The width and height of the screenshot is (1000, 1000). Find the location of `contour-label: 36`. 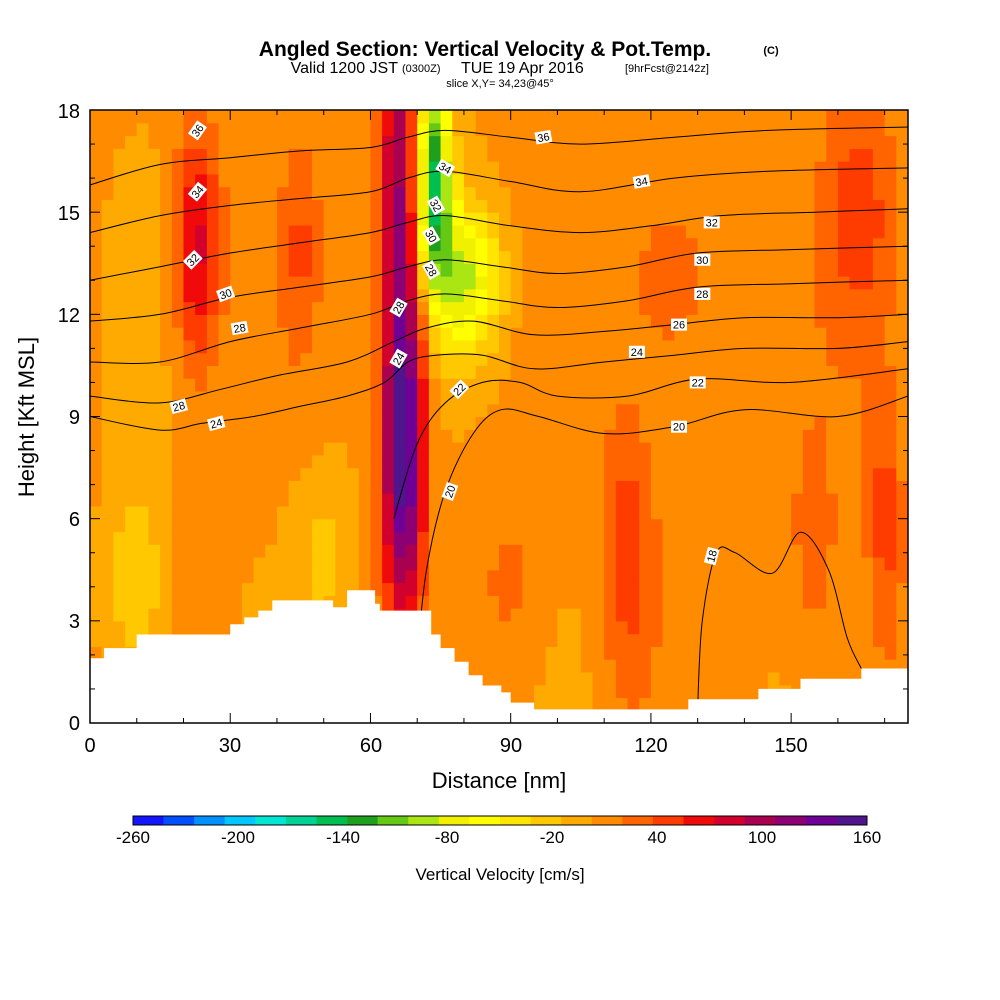

contour-label: 36 is located at coordinates (543, 138).